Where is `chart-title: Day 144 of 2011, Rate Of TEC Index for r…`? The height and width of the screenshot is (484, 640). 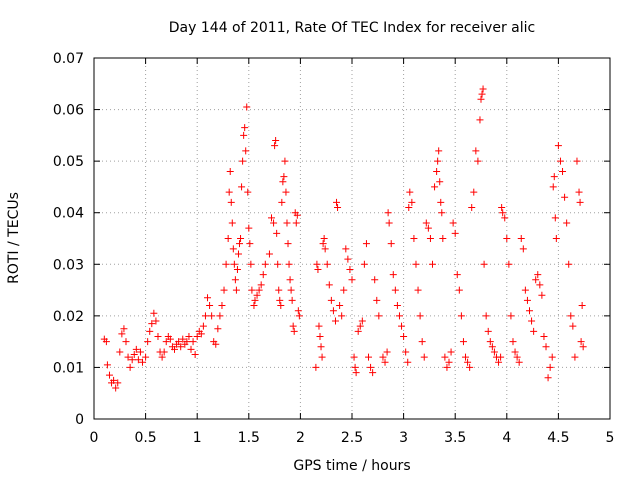
chart-title: Day 144 of 2011, Rate Of TEC Index for r… is located at coordinates (352, 28).